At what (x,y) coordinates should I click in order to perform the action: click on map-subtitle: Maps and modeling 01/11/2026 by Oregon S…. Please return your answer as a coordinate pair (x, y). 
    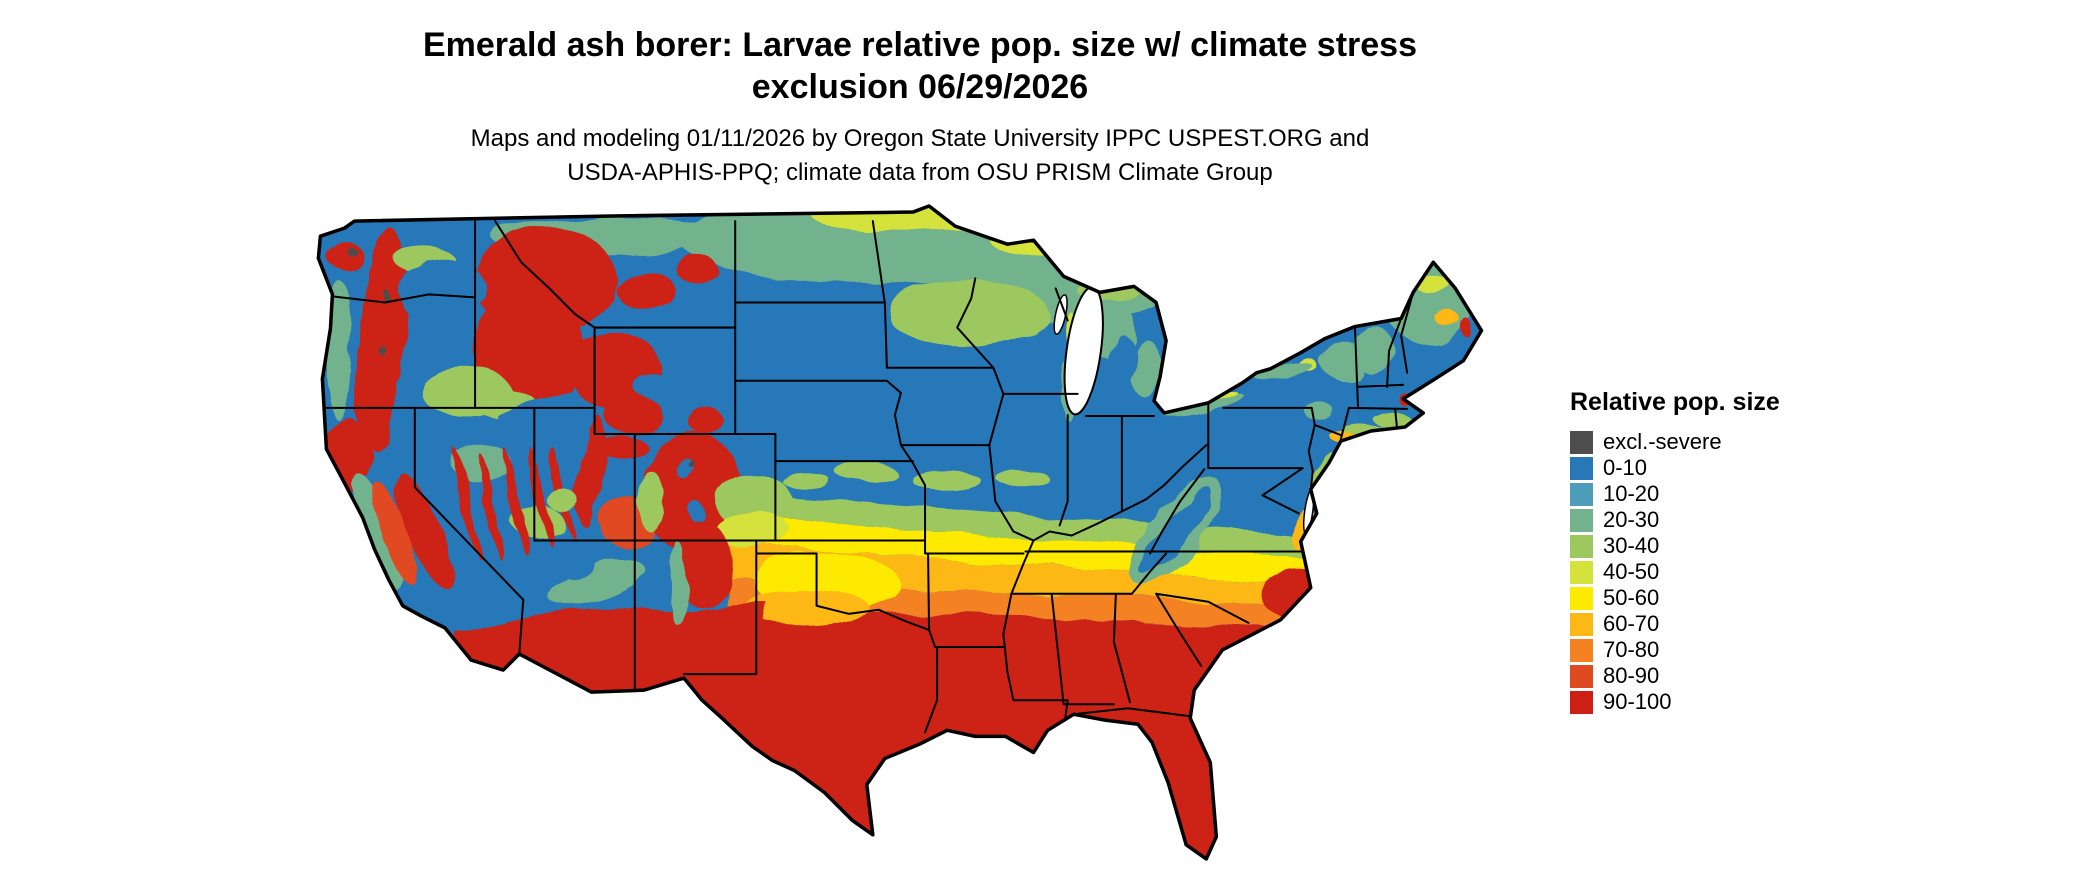
    Looking at the image, I should click on (920, 156).